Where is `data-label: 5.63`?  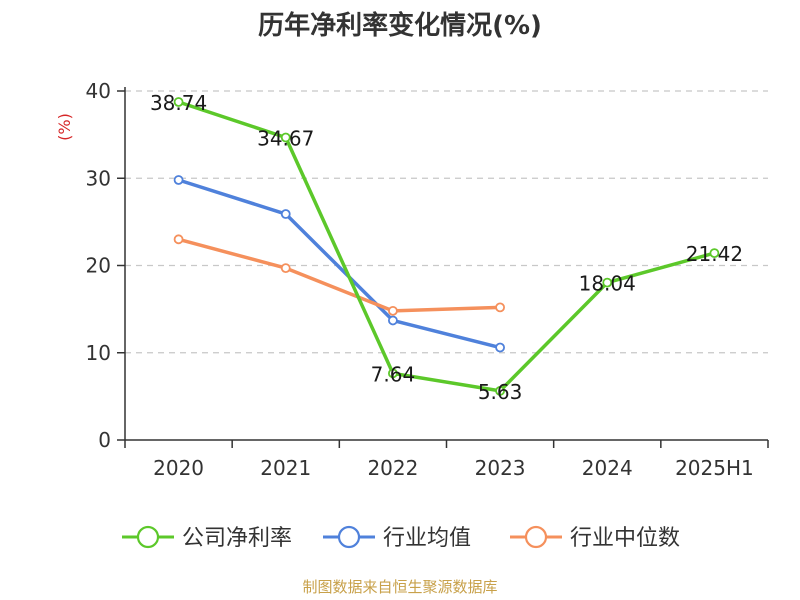
data-label: 5.63 is located at coordinates (500, 392).